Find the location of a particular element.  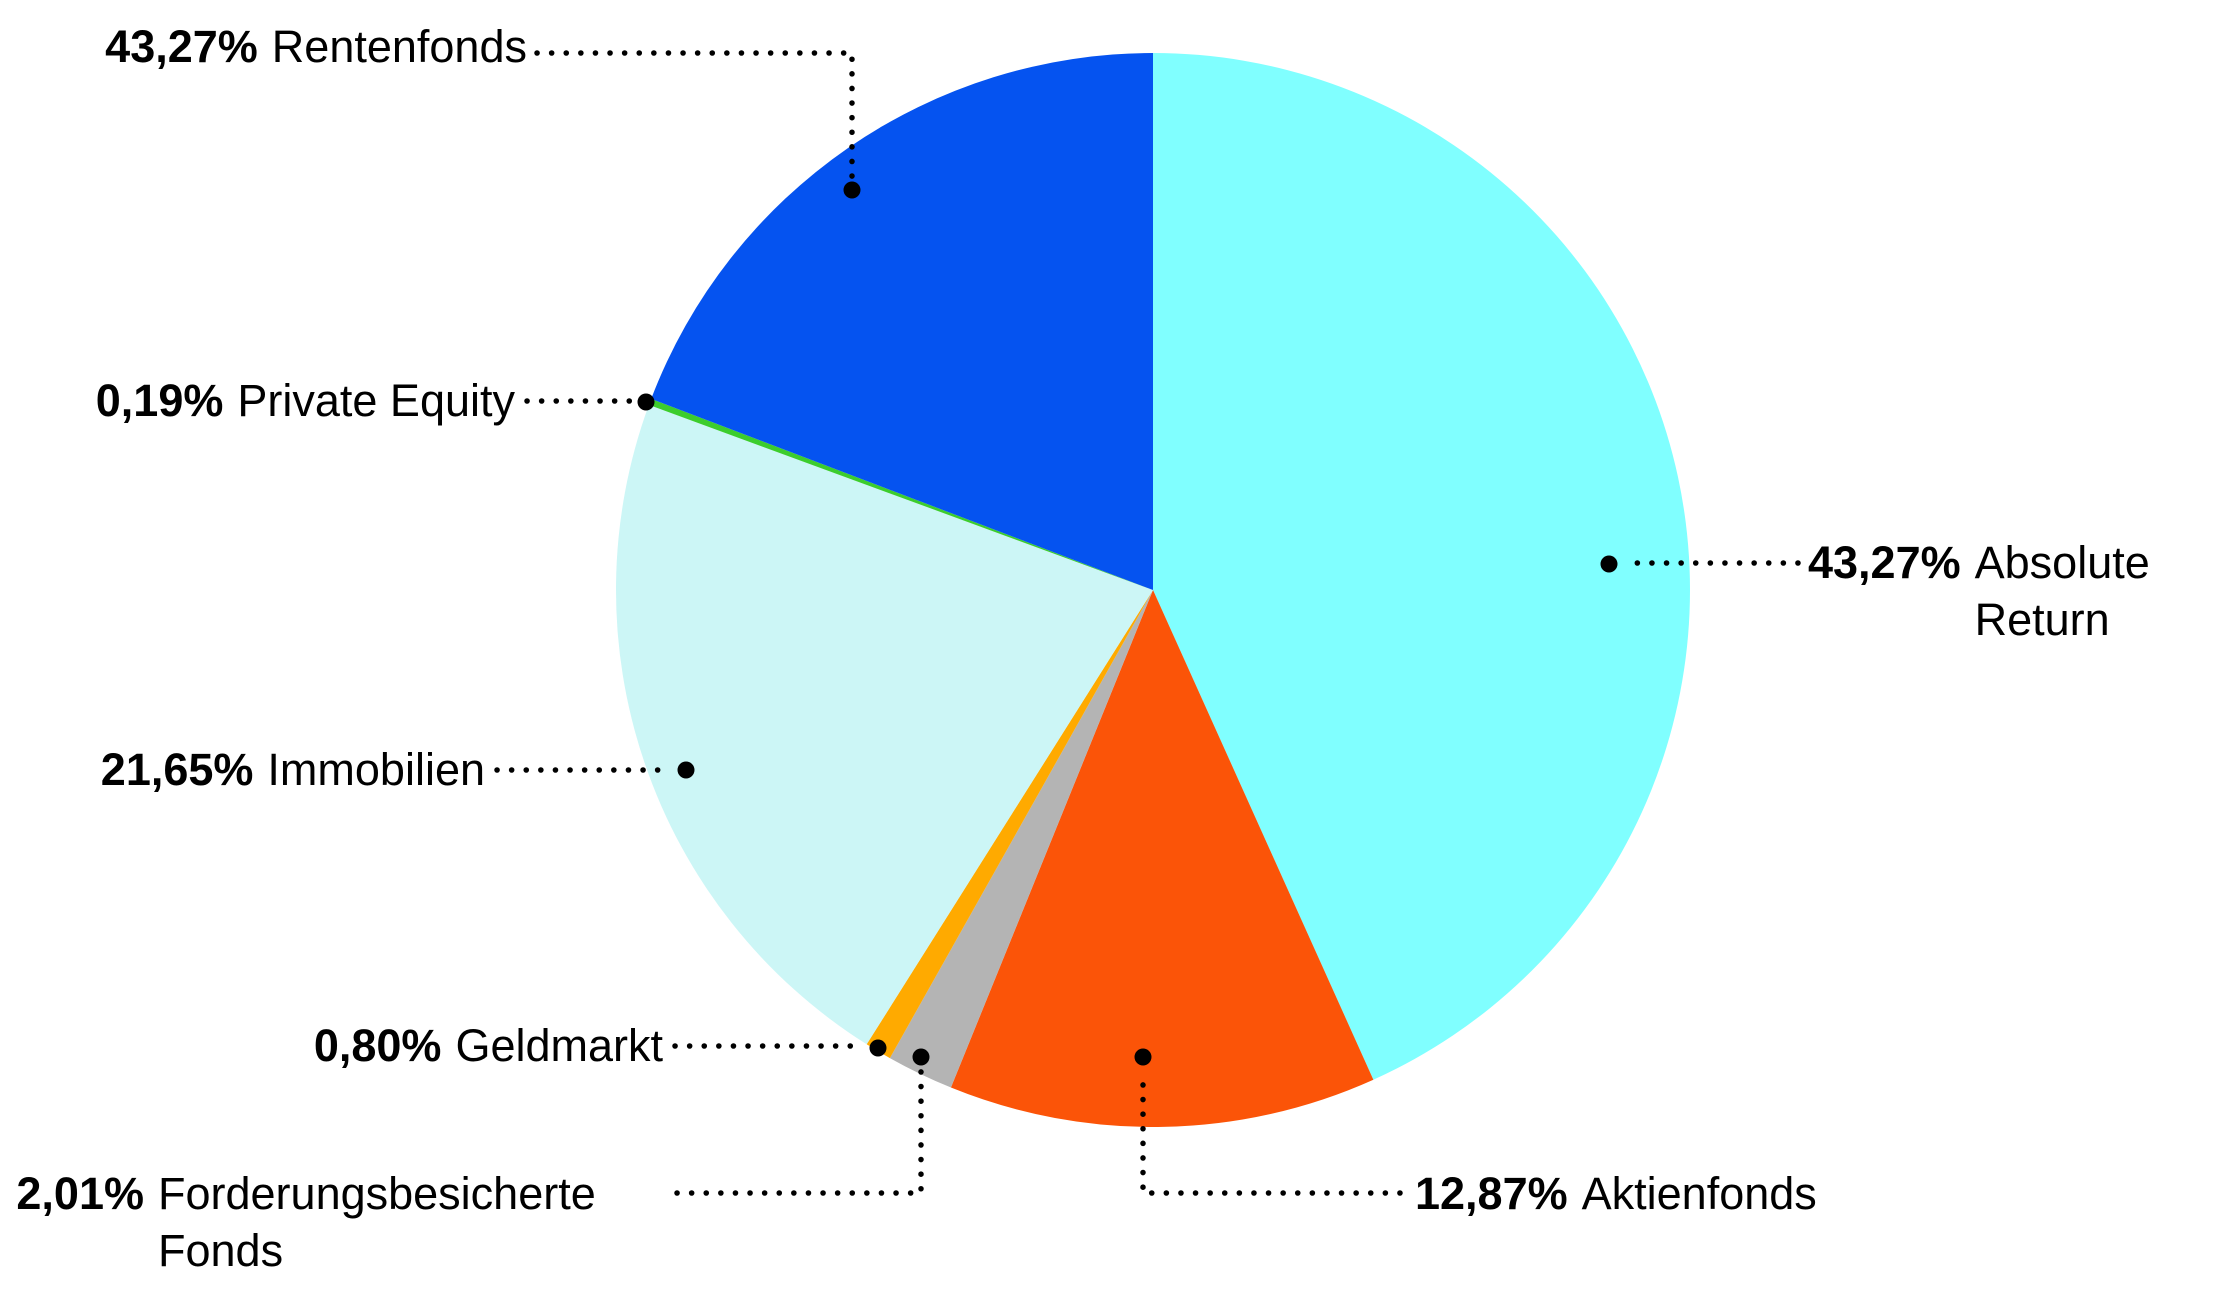

private-equity-name: Private Equity is located at coordinates (376, 400).